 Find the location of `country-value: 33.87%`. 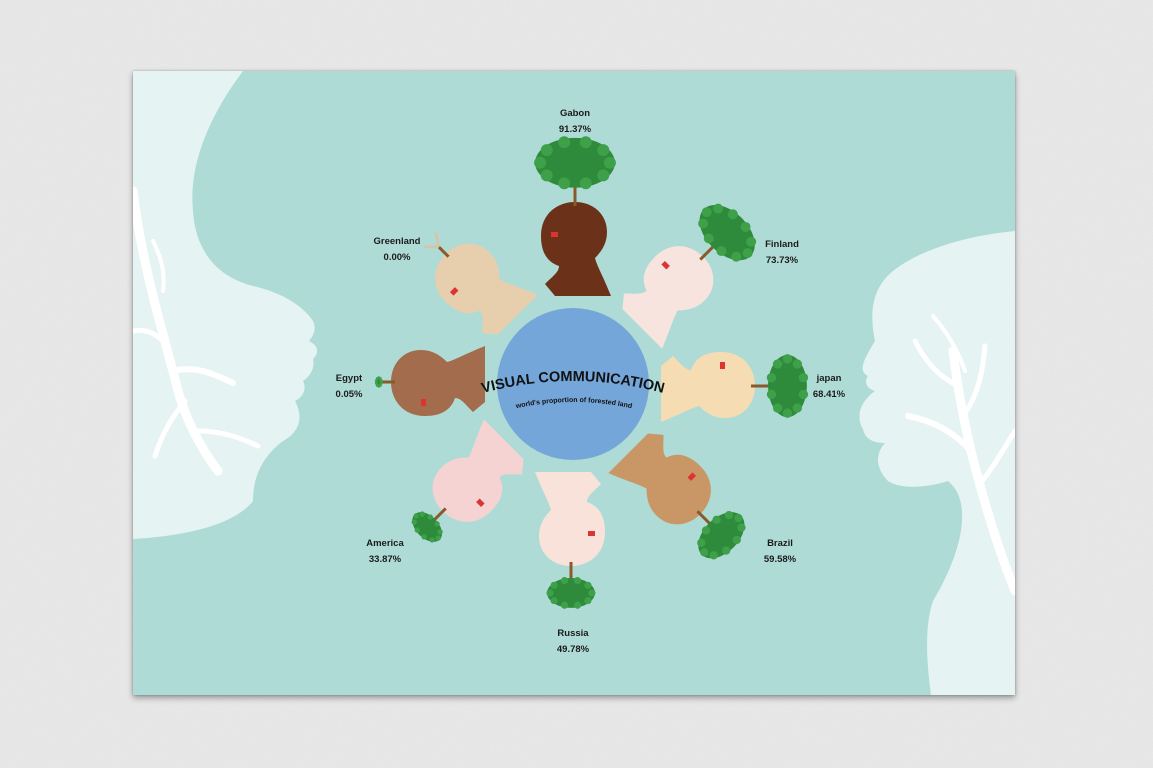

country-value: 33.87% is located at coordinates (385, 559).